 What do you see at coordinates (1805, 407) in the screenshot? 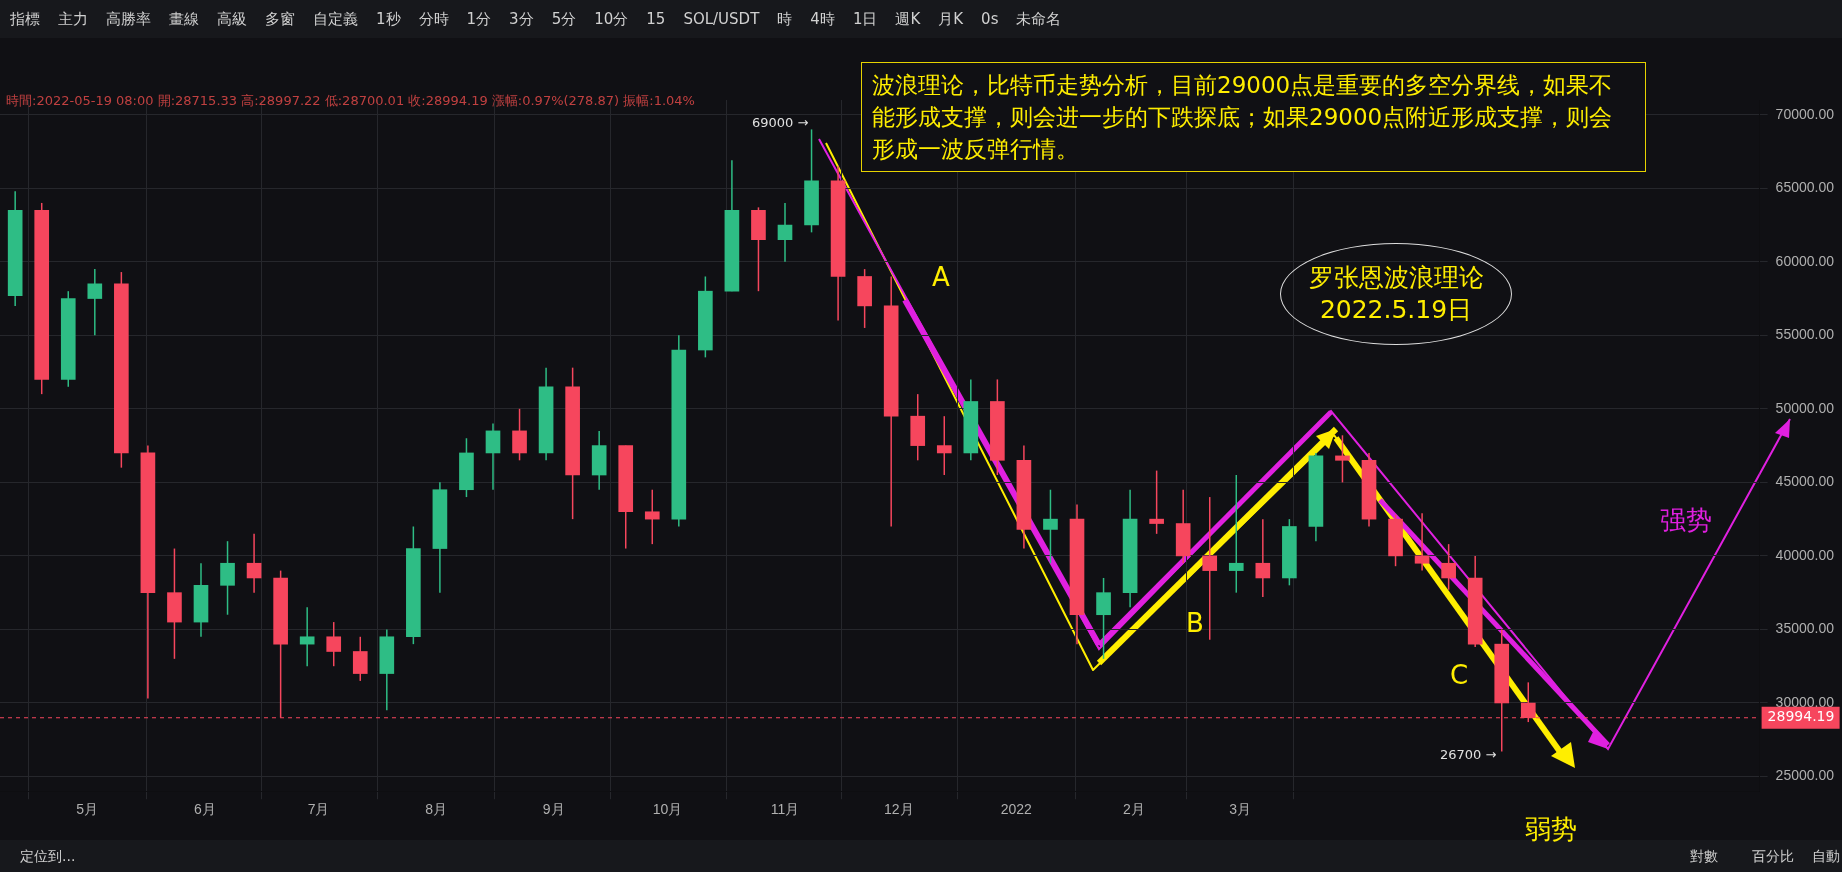
I see `y-tick-label: 50000.00` at bounding box center [1805, 407].